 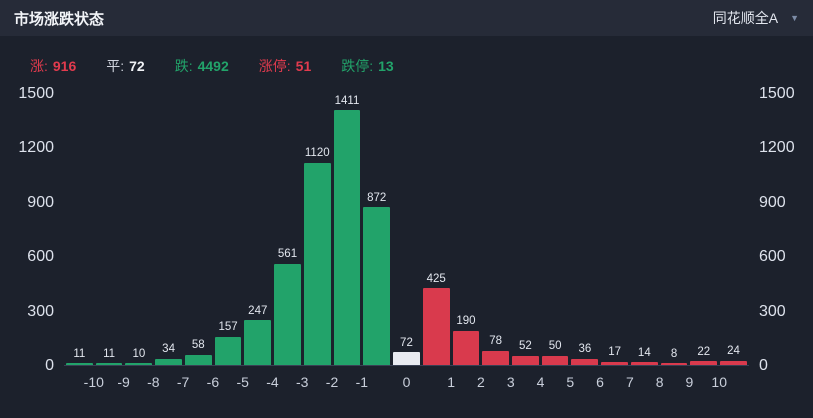 I want to click on bar-column: 36, so click(x=585, y=229).